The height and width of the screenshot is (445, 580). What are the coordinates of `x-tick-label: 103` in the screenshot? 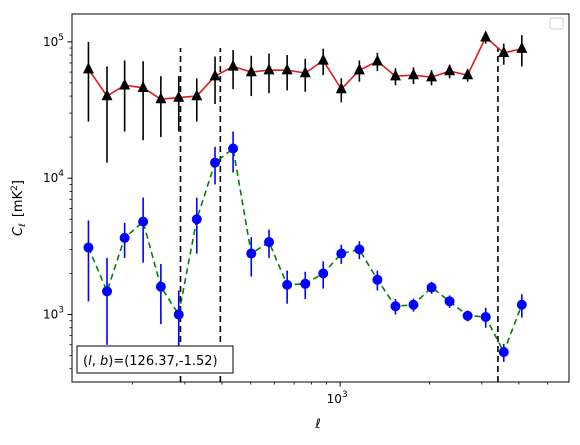 It's located at (337, 398).